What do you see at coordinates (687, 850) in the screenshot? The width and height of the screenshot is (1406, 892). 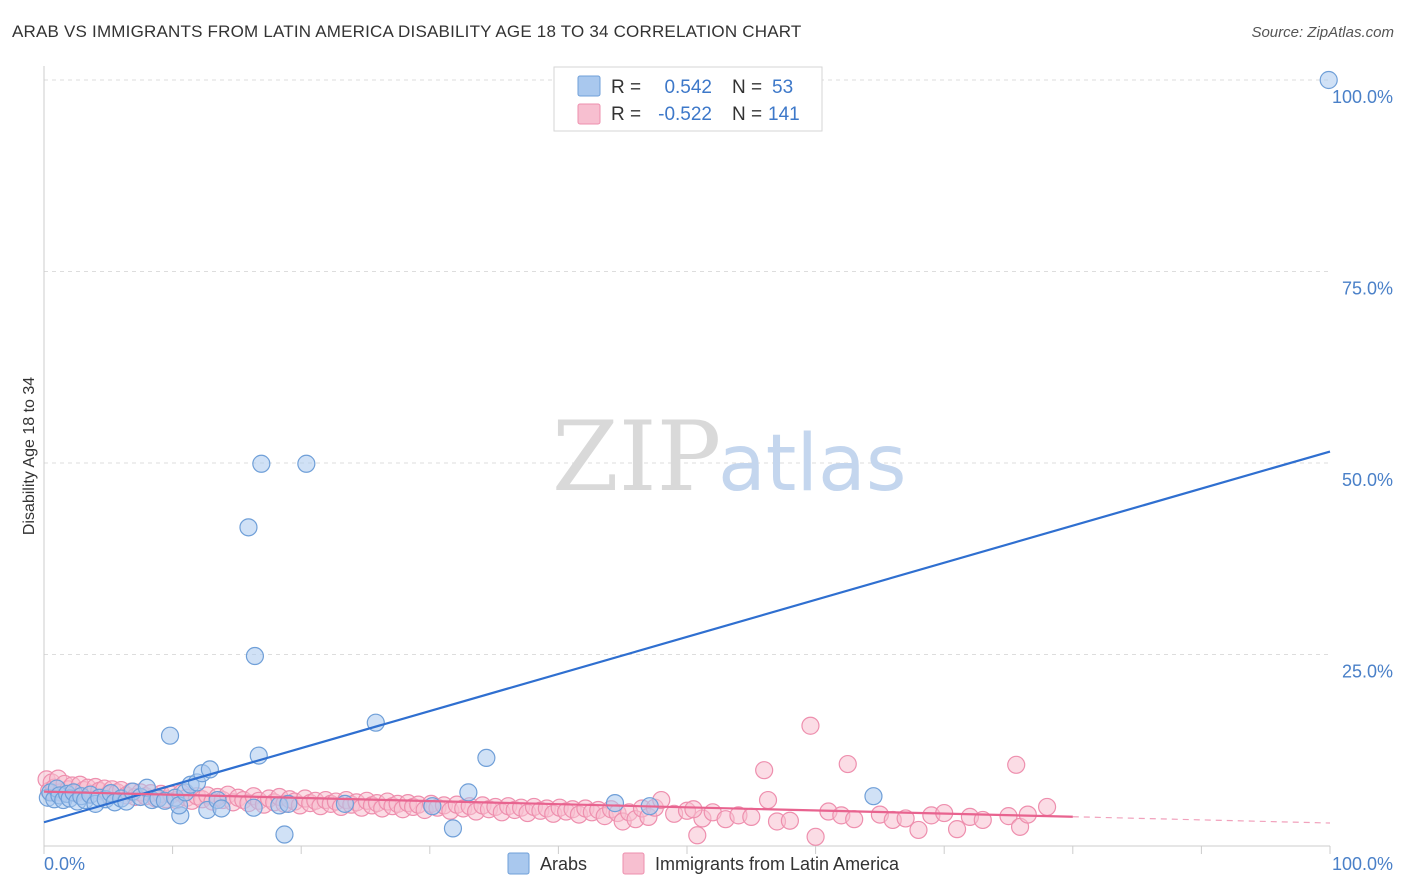 I see `x-ticks` at bounding box center [687, 850].